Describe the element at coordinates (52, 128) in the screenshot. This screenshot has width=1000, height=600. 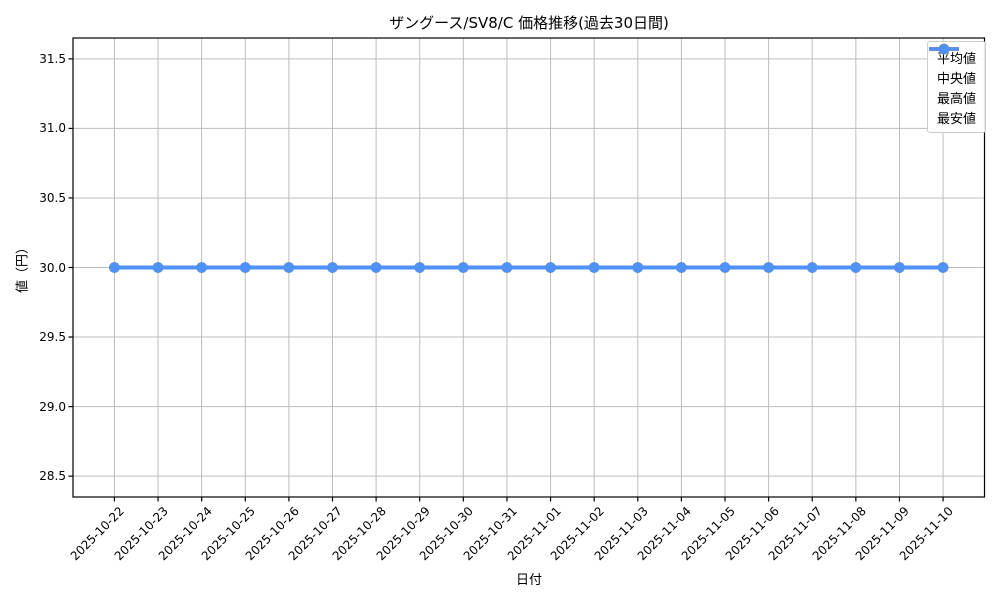
I see `y-tick-label: 31.0` at that location.